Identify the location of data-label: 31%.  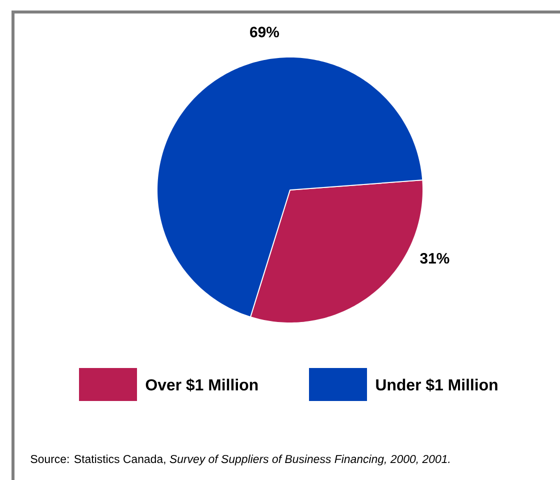
(435, 258).